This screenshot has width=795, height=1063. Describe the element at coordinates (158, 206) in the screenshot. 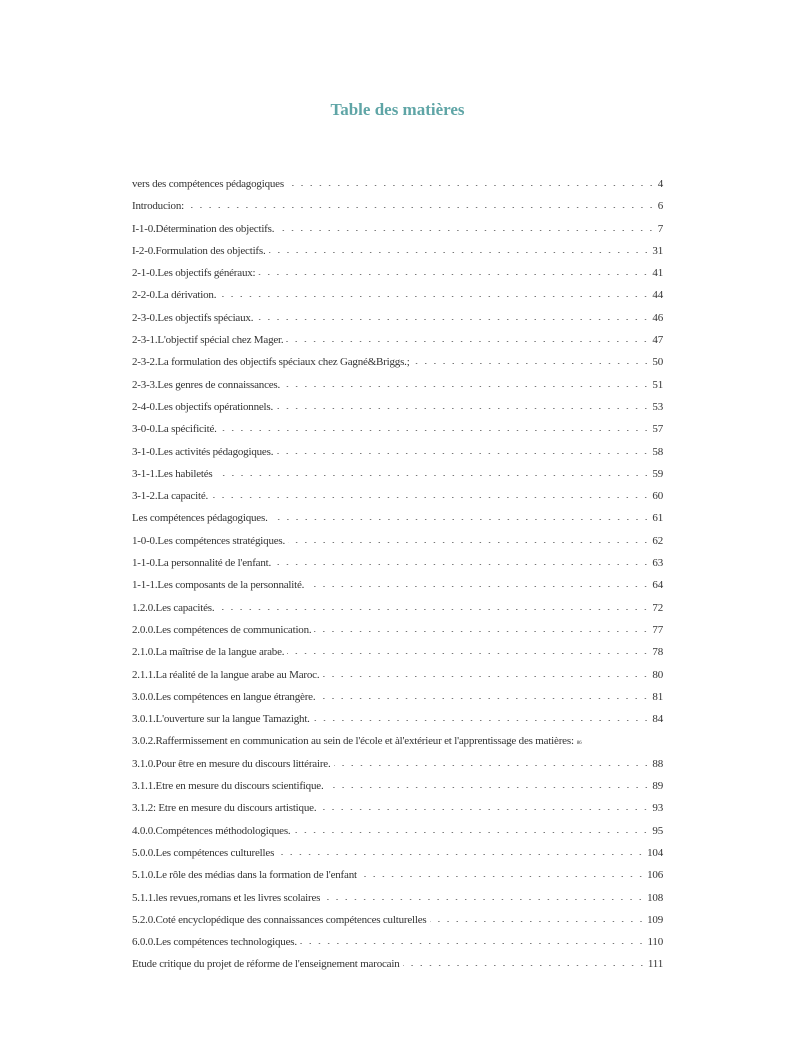

I see `toc-entry-title: Introducion:` at that location.